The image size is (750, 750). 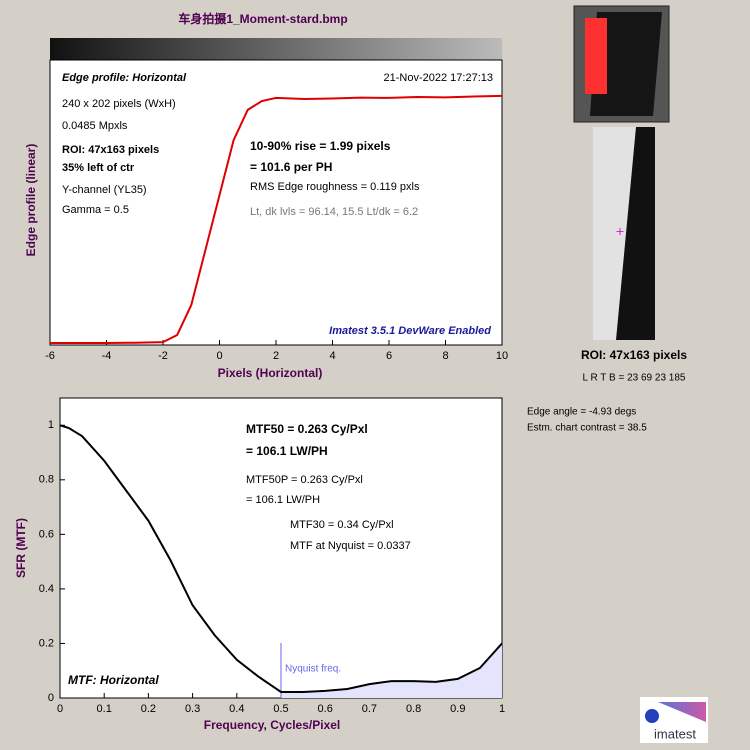 What do you see at coordinates (634, 378) in the screenshot?
I see `roi-bounds: L R T B = 23 69 23 185` at bounding box center [634, 378].